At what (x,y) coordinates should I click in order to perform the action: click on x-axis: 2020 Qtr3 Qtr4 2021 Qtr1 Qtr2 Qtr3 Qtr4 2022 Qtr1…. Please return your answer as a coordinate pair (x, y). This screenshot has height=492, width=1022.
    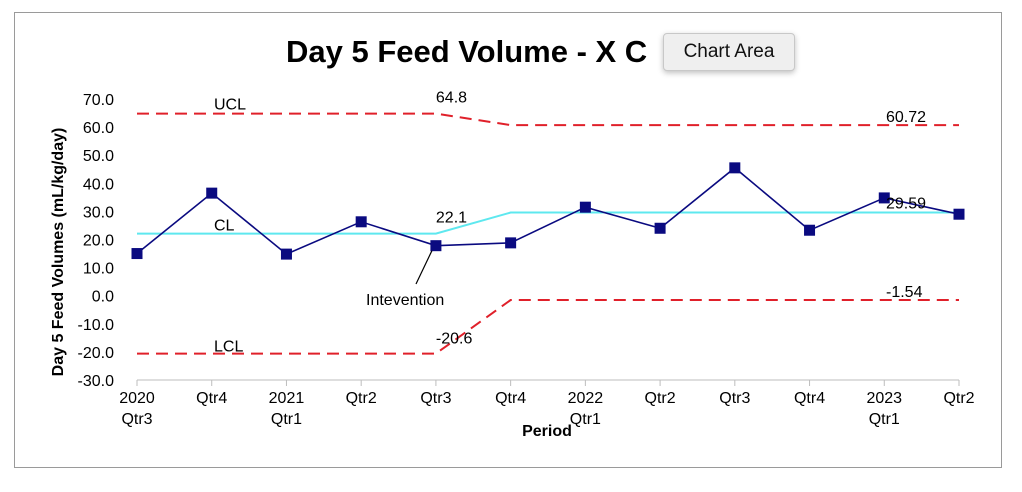
    Looking at the image, I should click on (547, 403).